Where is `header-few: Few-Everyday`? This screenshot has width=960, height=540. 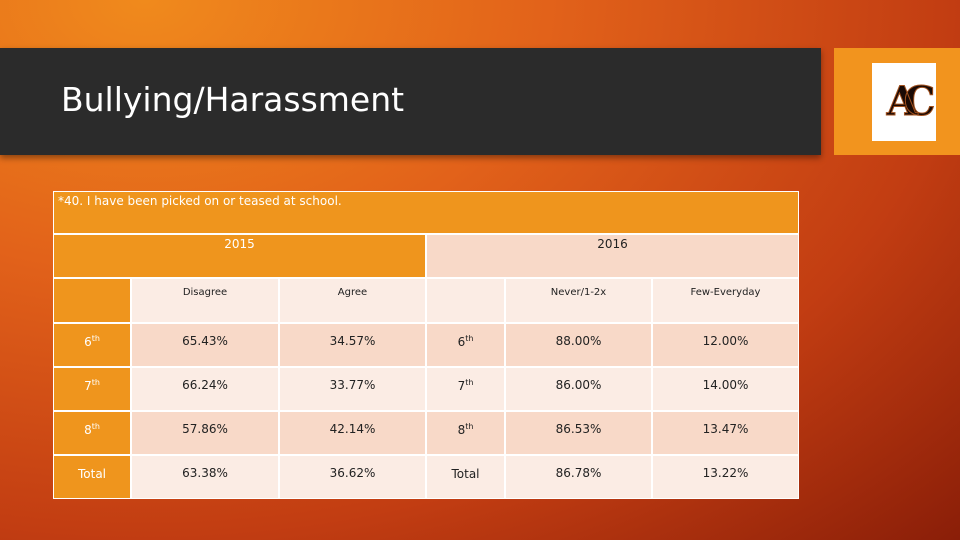 header-few: Few-Everyday is located at coordinates (725, 300).